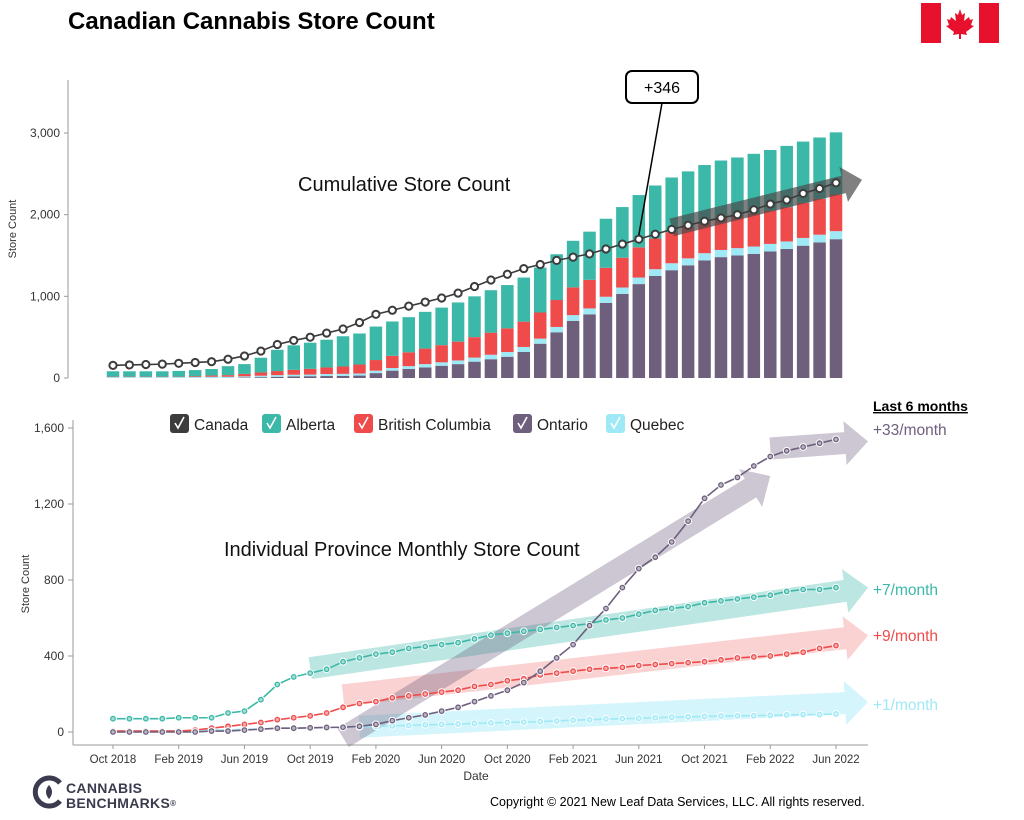 Image resolution: width=1024 pixels, height=820 pixels. What do you see at coordinates (251, 21) in the screenshot?
I see `page-title: Canadian Cannabis Store Count` at bounding box center [251, 21].